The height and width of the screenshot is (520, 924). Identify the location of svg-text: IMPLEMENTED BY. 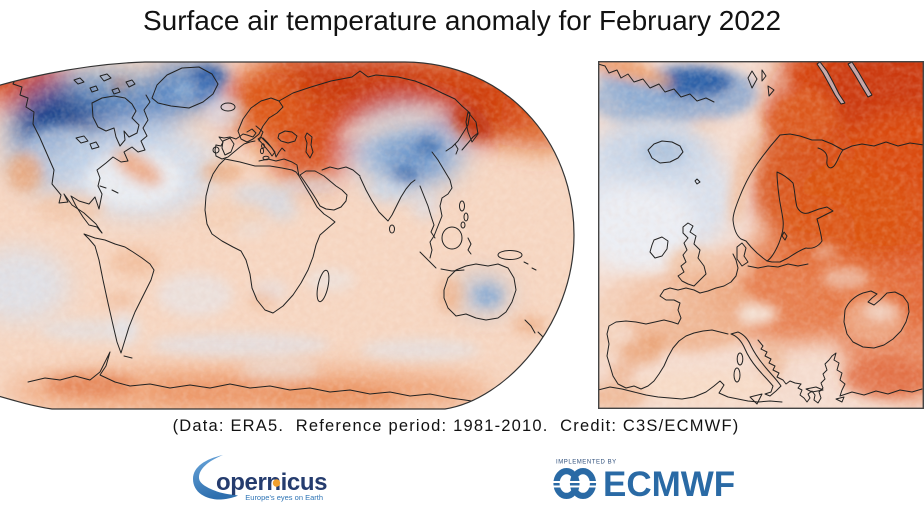
(586, 463).